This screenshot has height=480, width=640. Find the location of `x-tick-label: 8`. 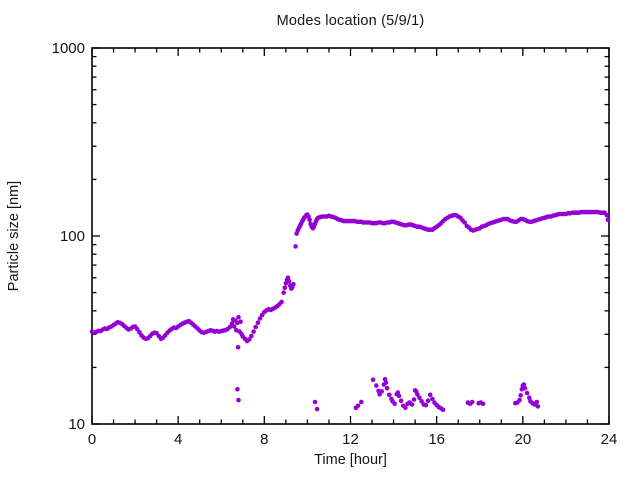

x-tick-label: 8 is located at coordinates (264, 439).